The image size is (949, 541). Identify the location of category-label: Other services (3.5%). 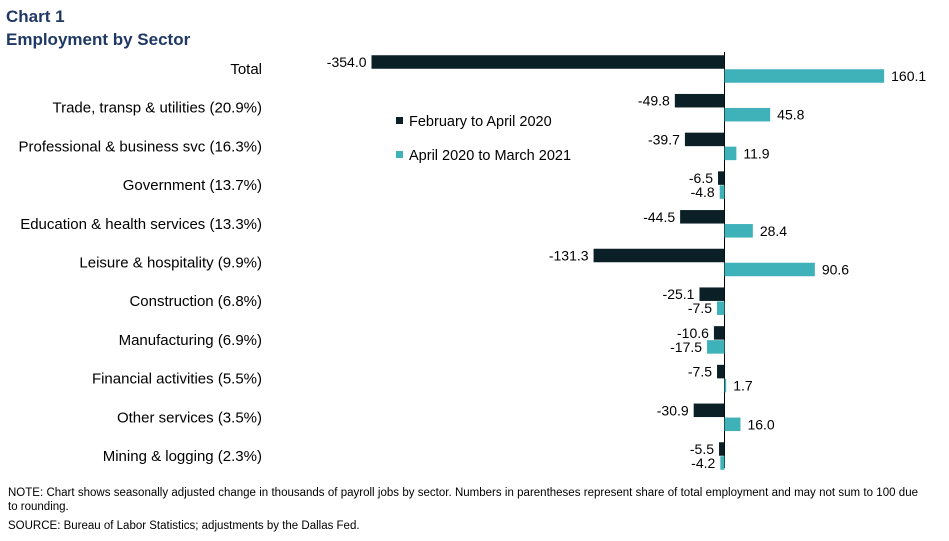
(189, 417).